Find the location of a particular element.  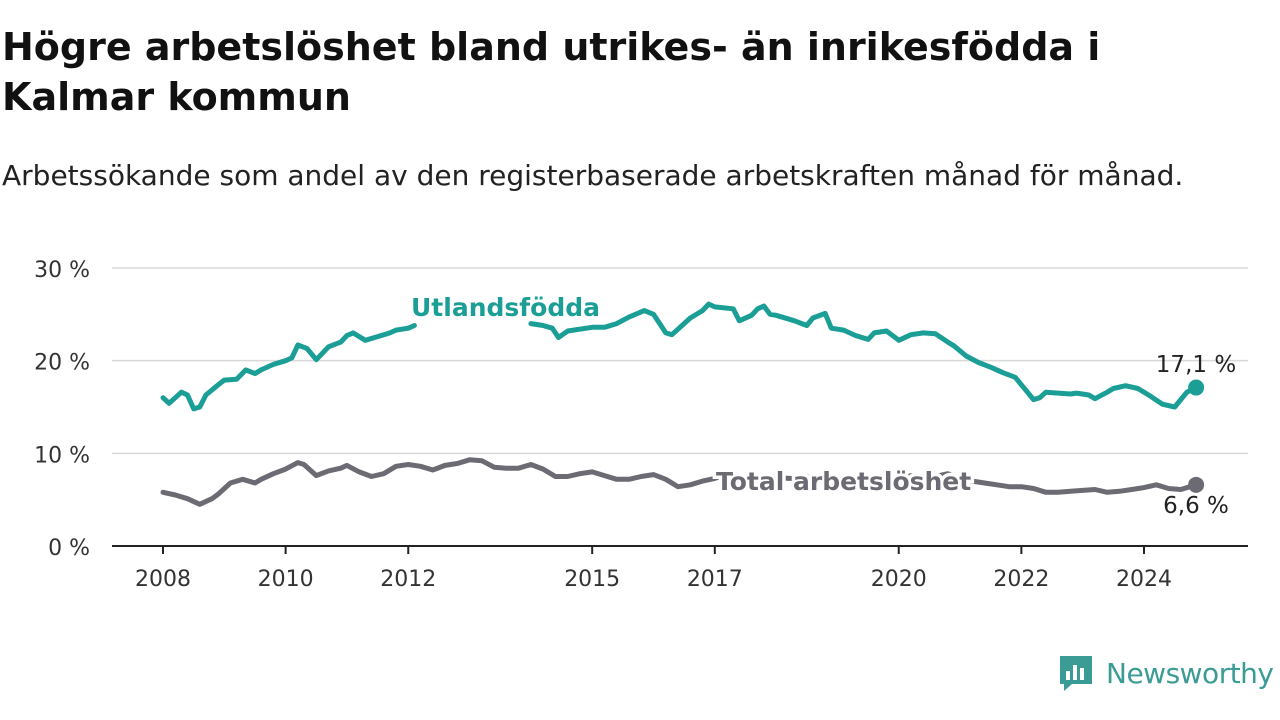

x-tick-label: 2015 is located at coordinates (592, 579).